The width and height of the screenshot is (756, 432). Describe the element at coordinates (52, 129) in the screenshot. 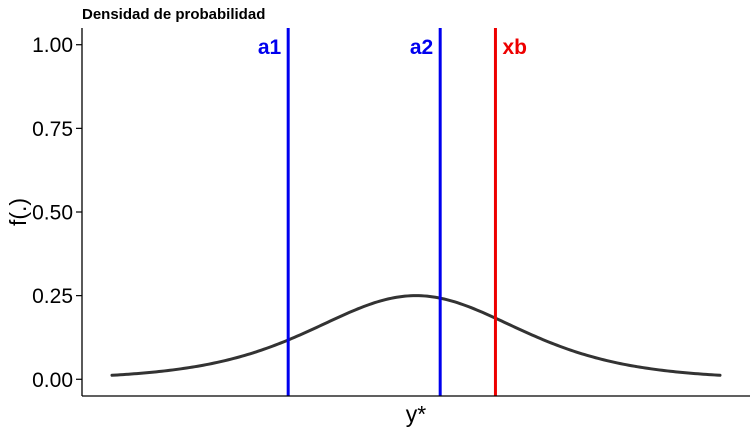

I see `y-tick-label: 0.75` at that location.